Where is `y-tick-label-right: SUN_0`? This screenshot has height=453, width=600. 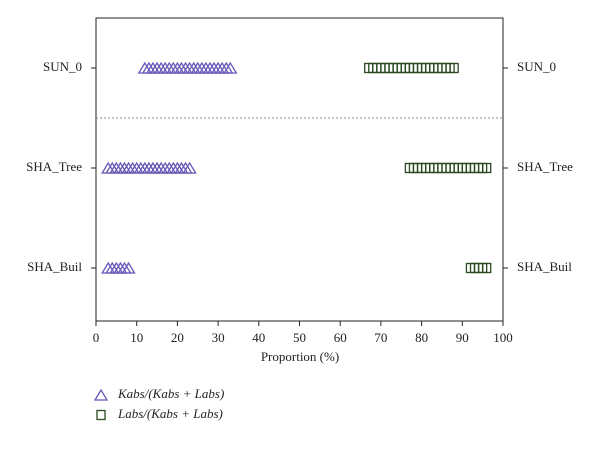 y-tick-label-right: SUN_0 is located at coordinates (536, 66).